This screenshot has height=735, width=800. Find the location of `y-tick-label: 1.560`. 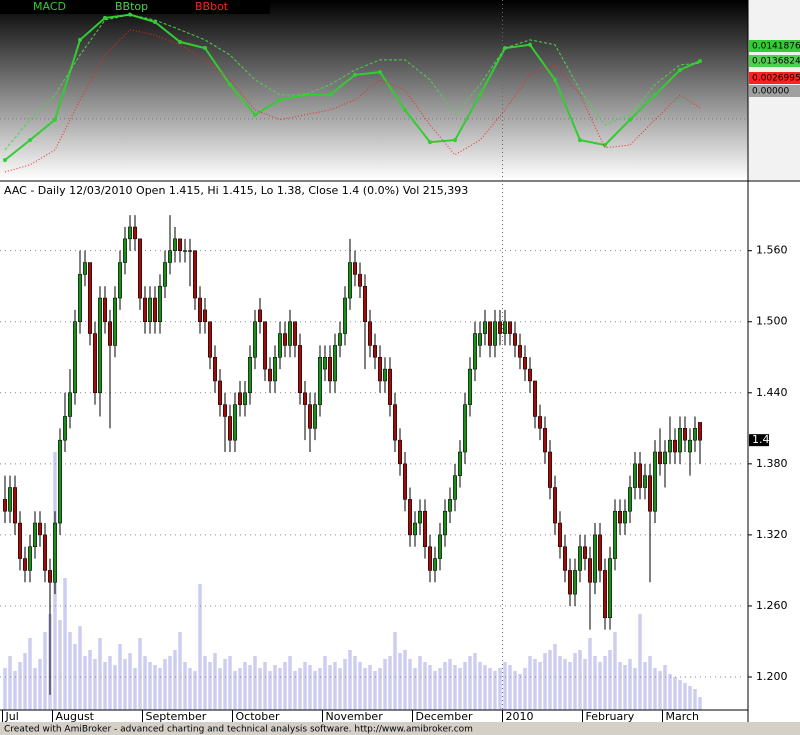

y-tick-label: 1.560 is located at coordinates (772, 250).